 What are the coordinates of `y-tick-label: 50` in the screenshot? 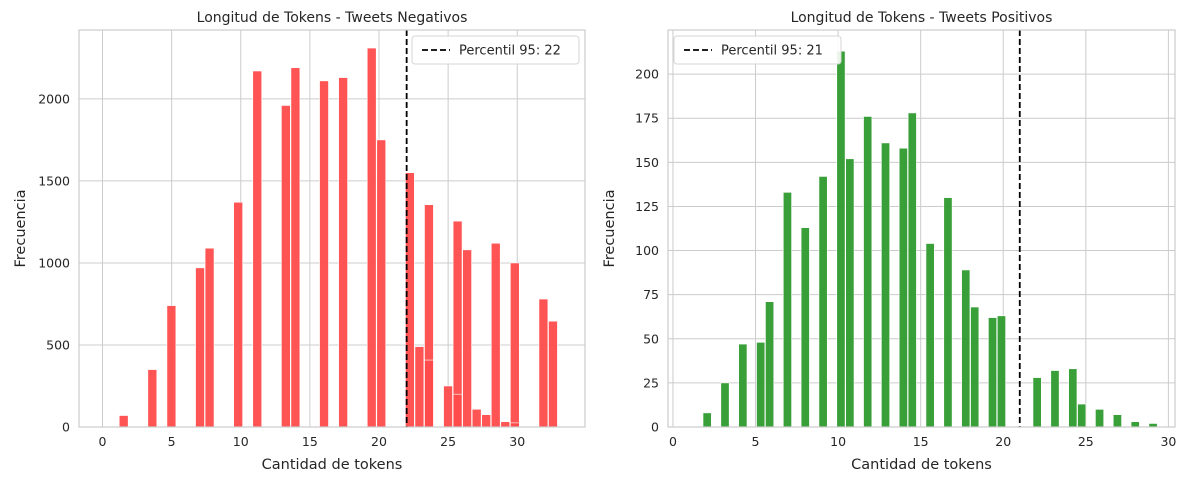 It's located at (651, 338).